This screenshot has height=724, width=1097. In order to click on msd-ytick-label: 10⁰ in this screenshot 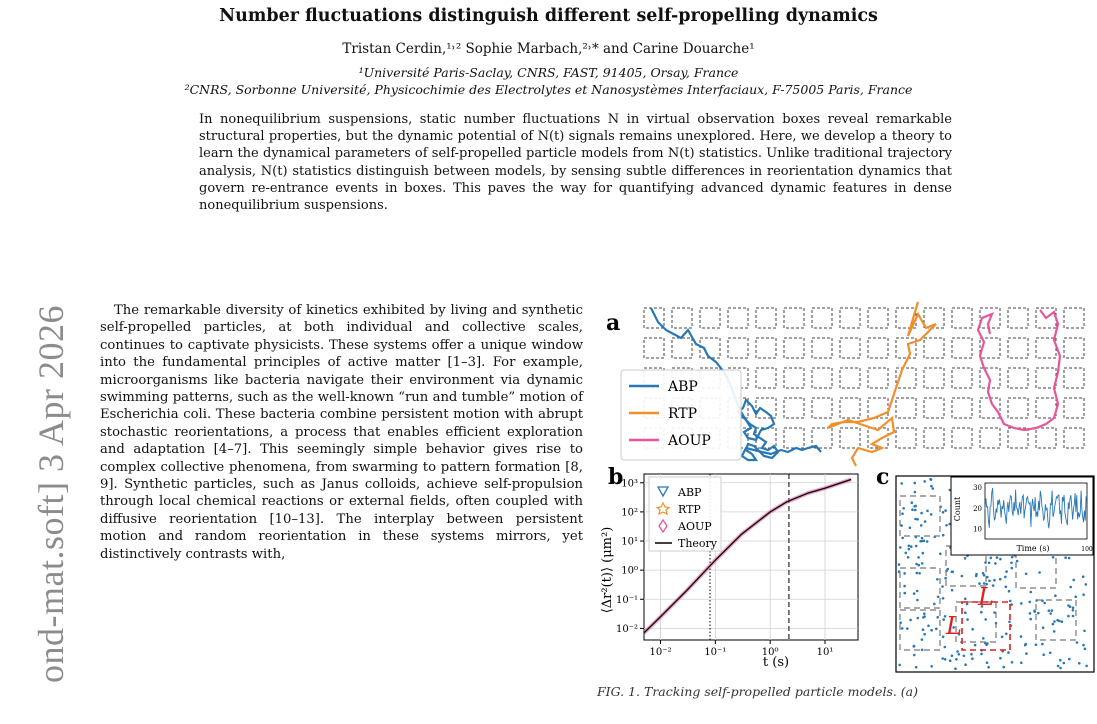, I will do `click(629, 571)`.